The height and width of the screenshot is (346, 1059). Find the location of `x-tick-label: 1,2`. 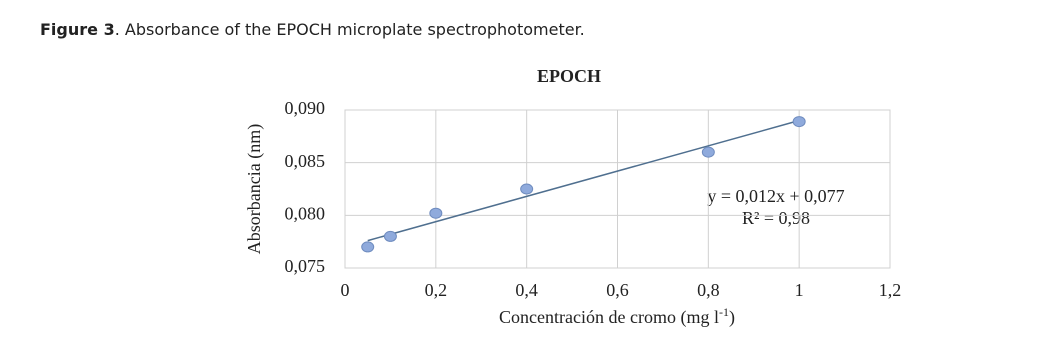

x-tick-label: 1,2 is located at coordinates (890, 290).